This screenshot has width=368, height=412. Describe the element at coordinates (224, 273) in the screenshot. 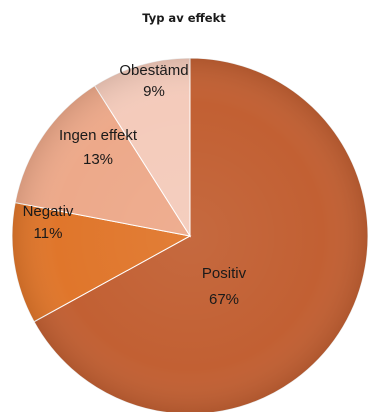

I see `slice-category-label: Positiv` at that location.